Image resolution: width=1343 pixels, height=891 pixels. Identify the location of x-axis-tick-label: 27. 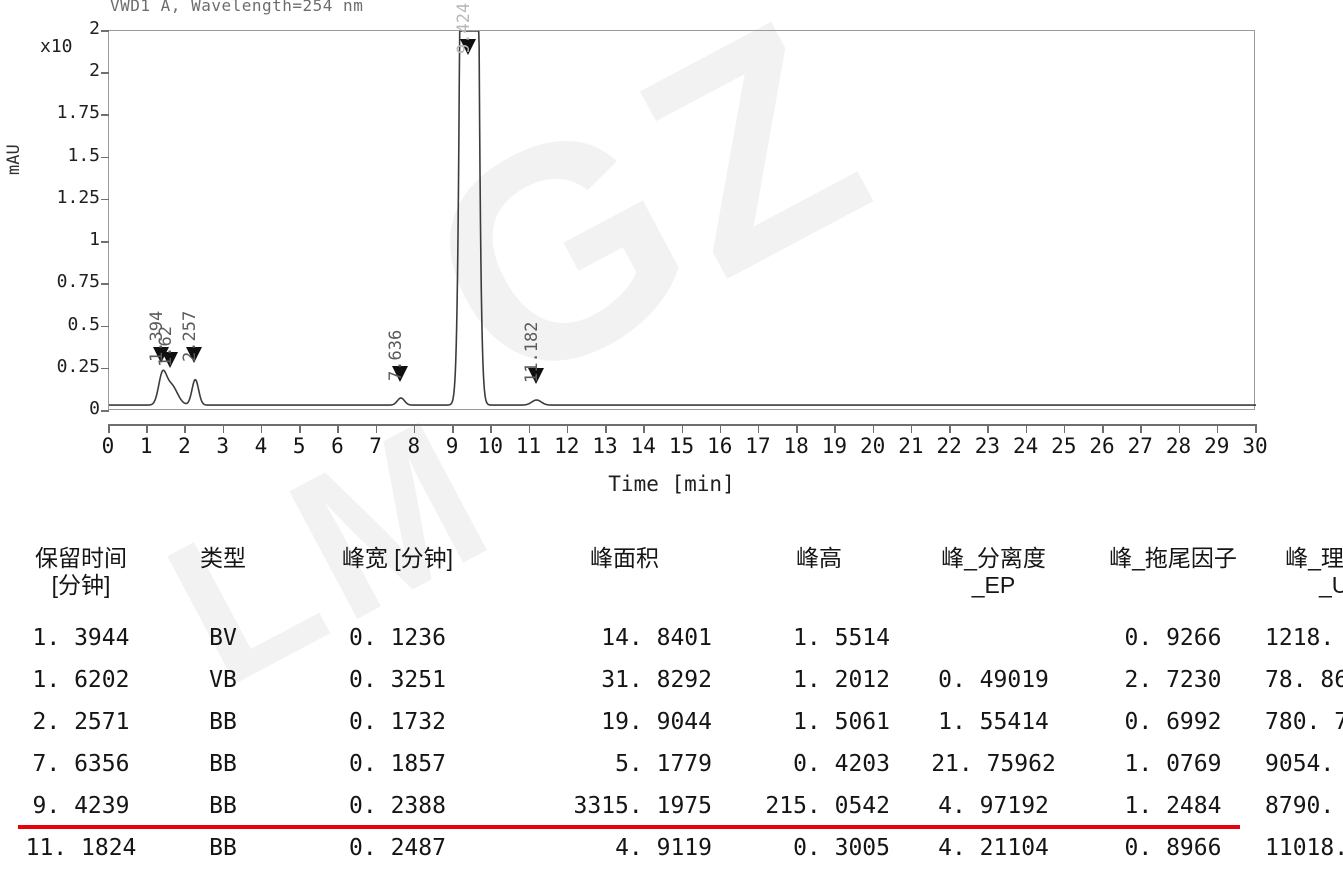
(1140, 446).